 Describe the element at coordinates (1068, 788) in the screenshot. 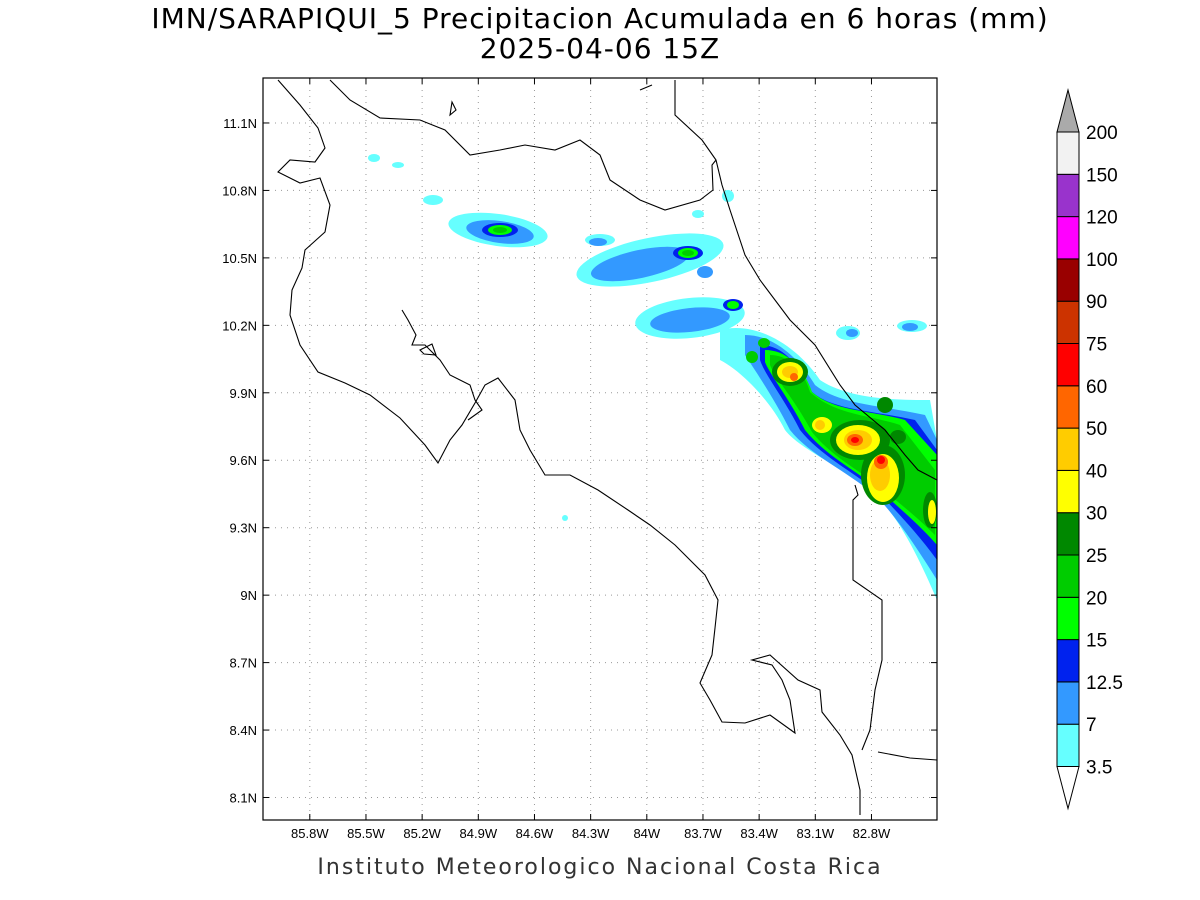

I see `colorbar-lower-triangle` at that location.